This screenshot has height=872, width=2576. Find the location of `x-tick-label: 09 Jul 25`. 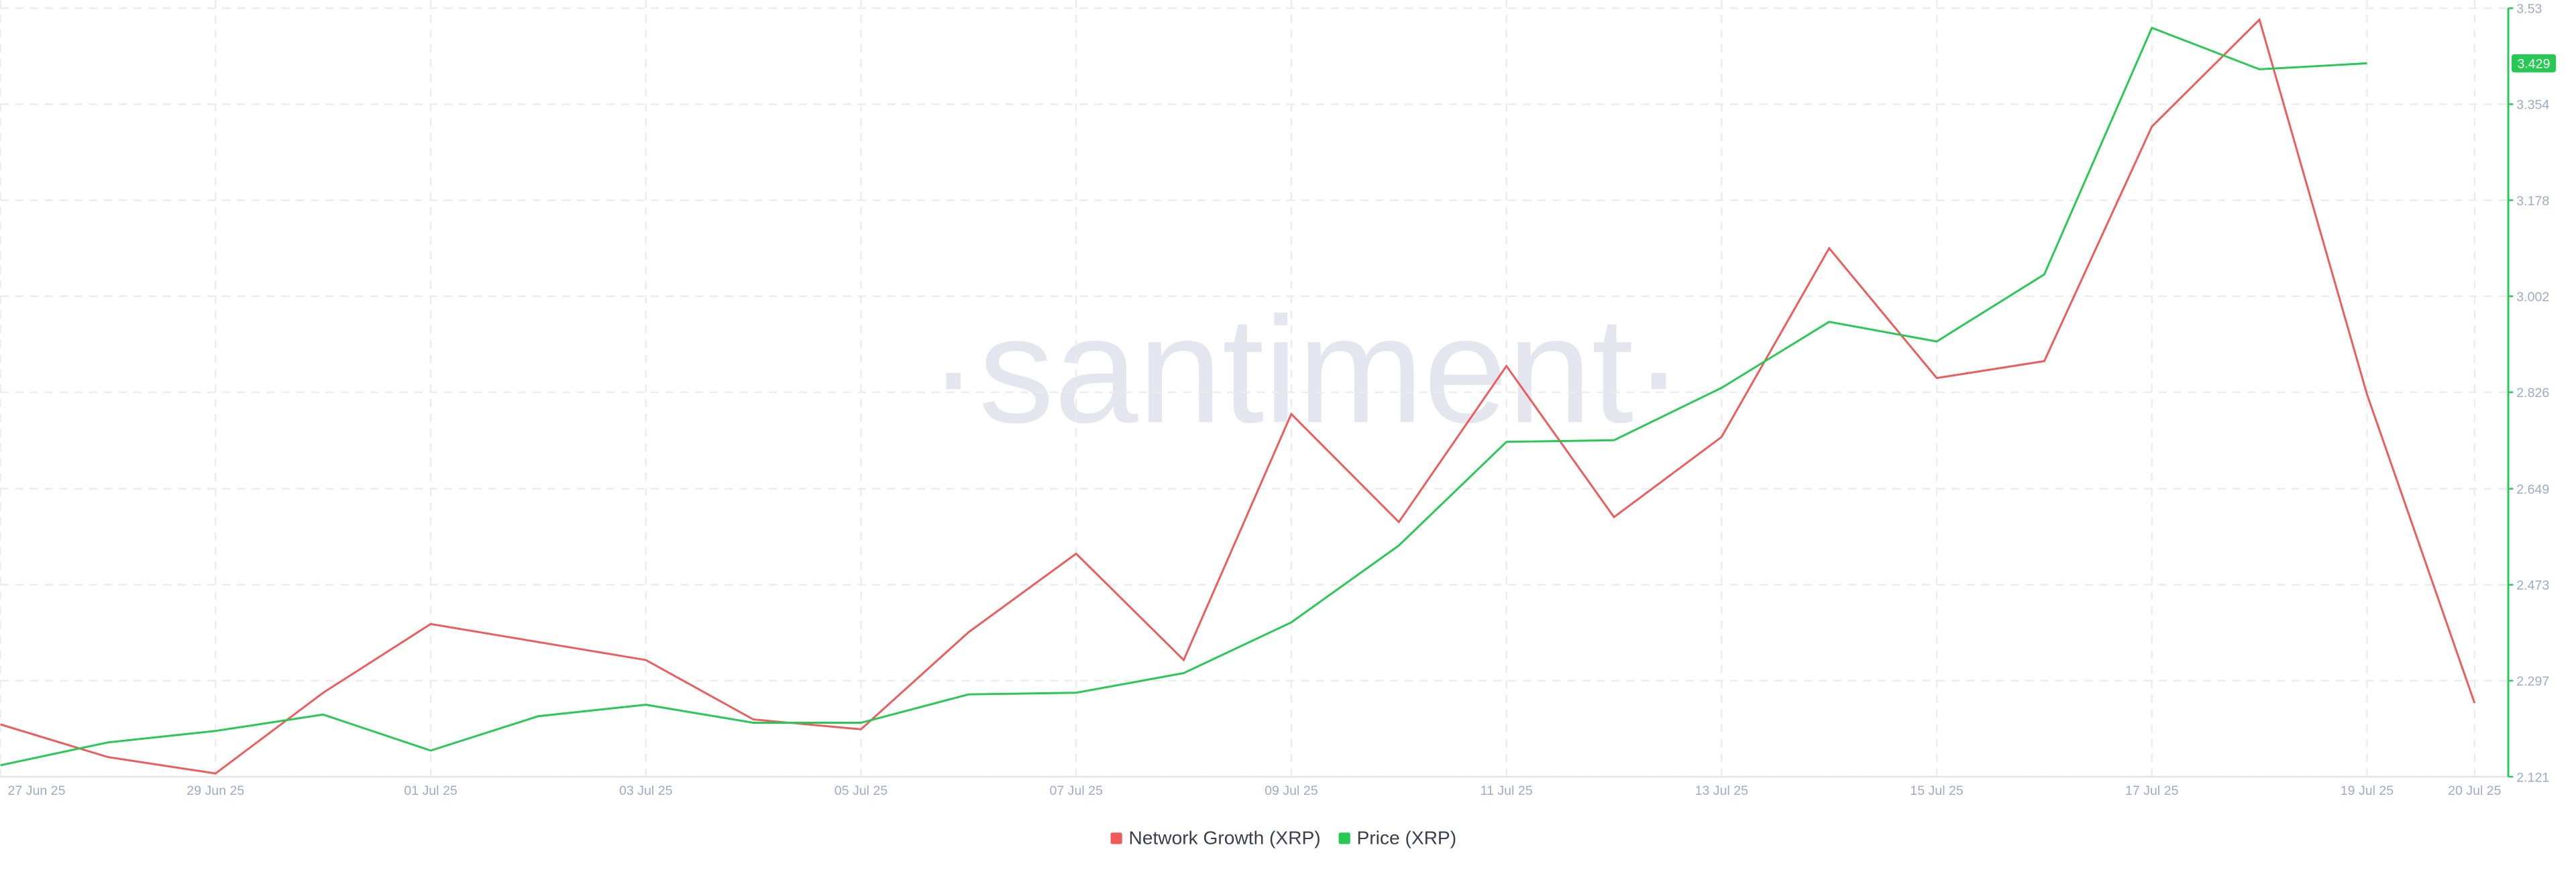

x-tick-label: 09 Jul 25 is located at coordinates (1291, 790).